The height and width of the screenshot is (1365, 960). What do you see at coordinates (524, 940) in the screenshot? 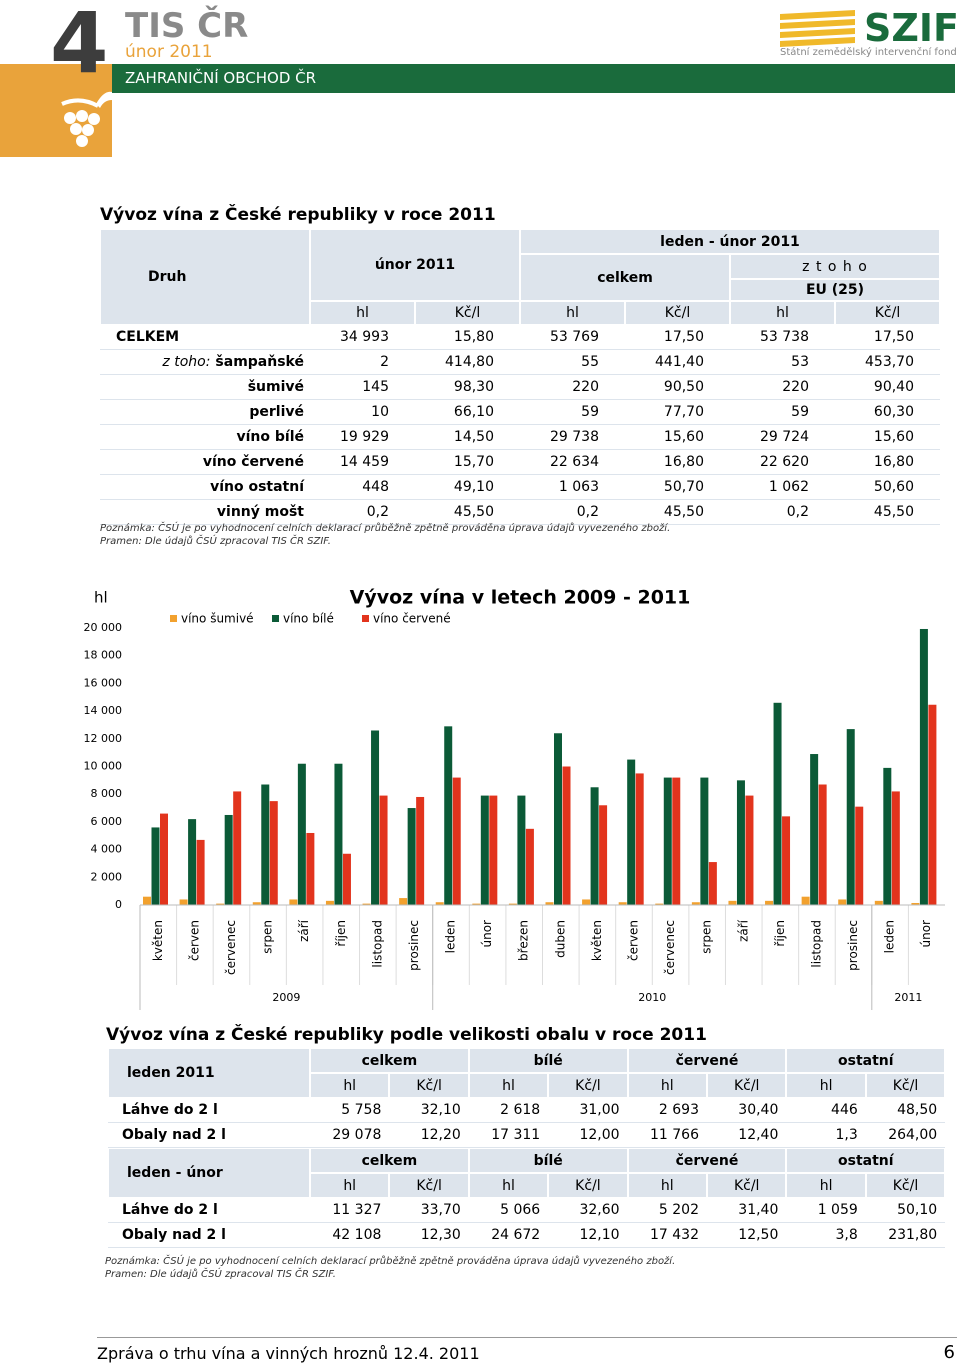
I see `x-tick-label: březen` at bounding box center [524, 940].